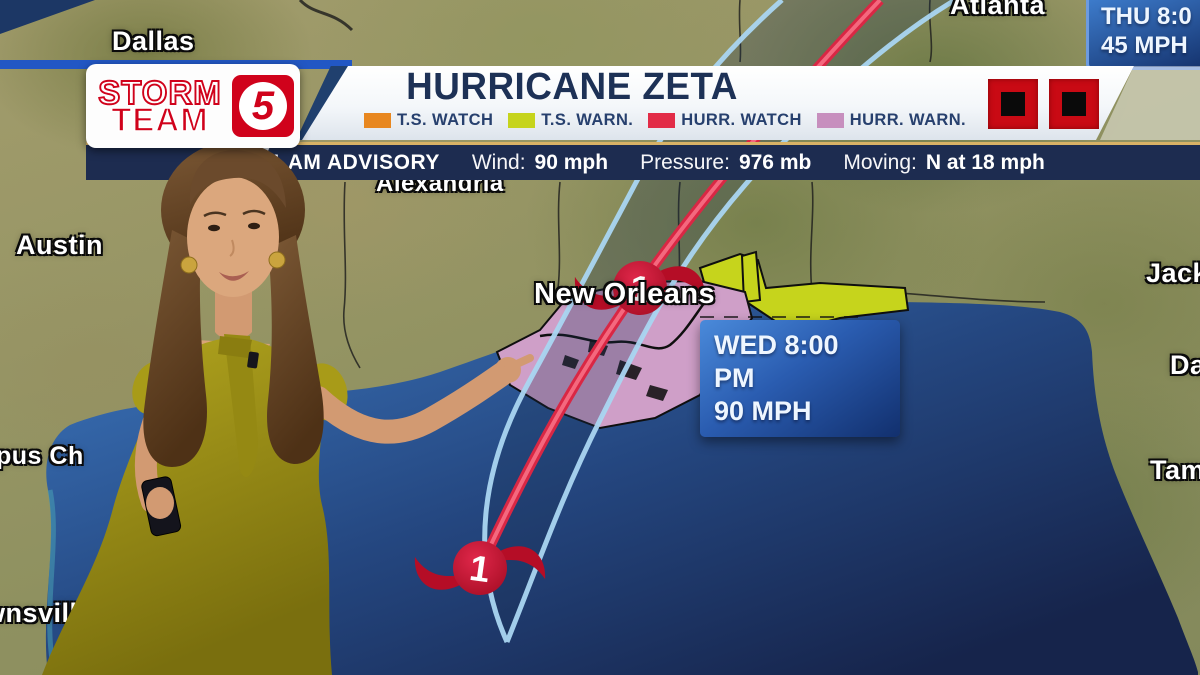 Image resolution: width=1200 pixels, height=675 pixels. I want to click on forecast-time: THU 8:0, so click(1146, 16).